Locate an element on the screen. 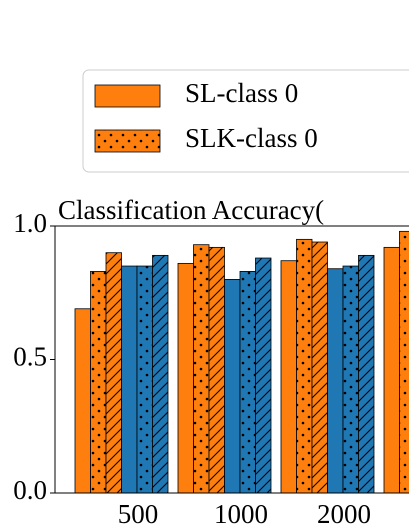 This screenshot has height=529, width=409. legend-swatch-hatch is located at coordinates (127, 141).